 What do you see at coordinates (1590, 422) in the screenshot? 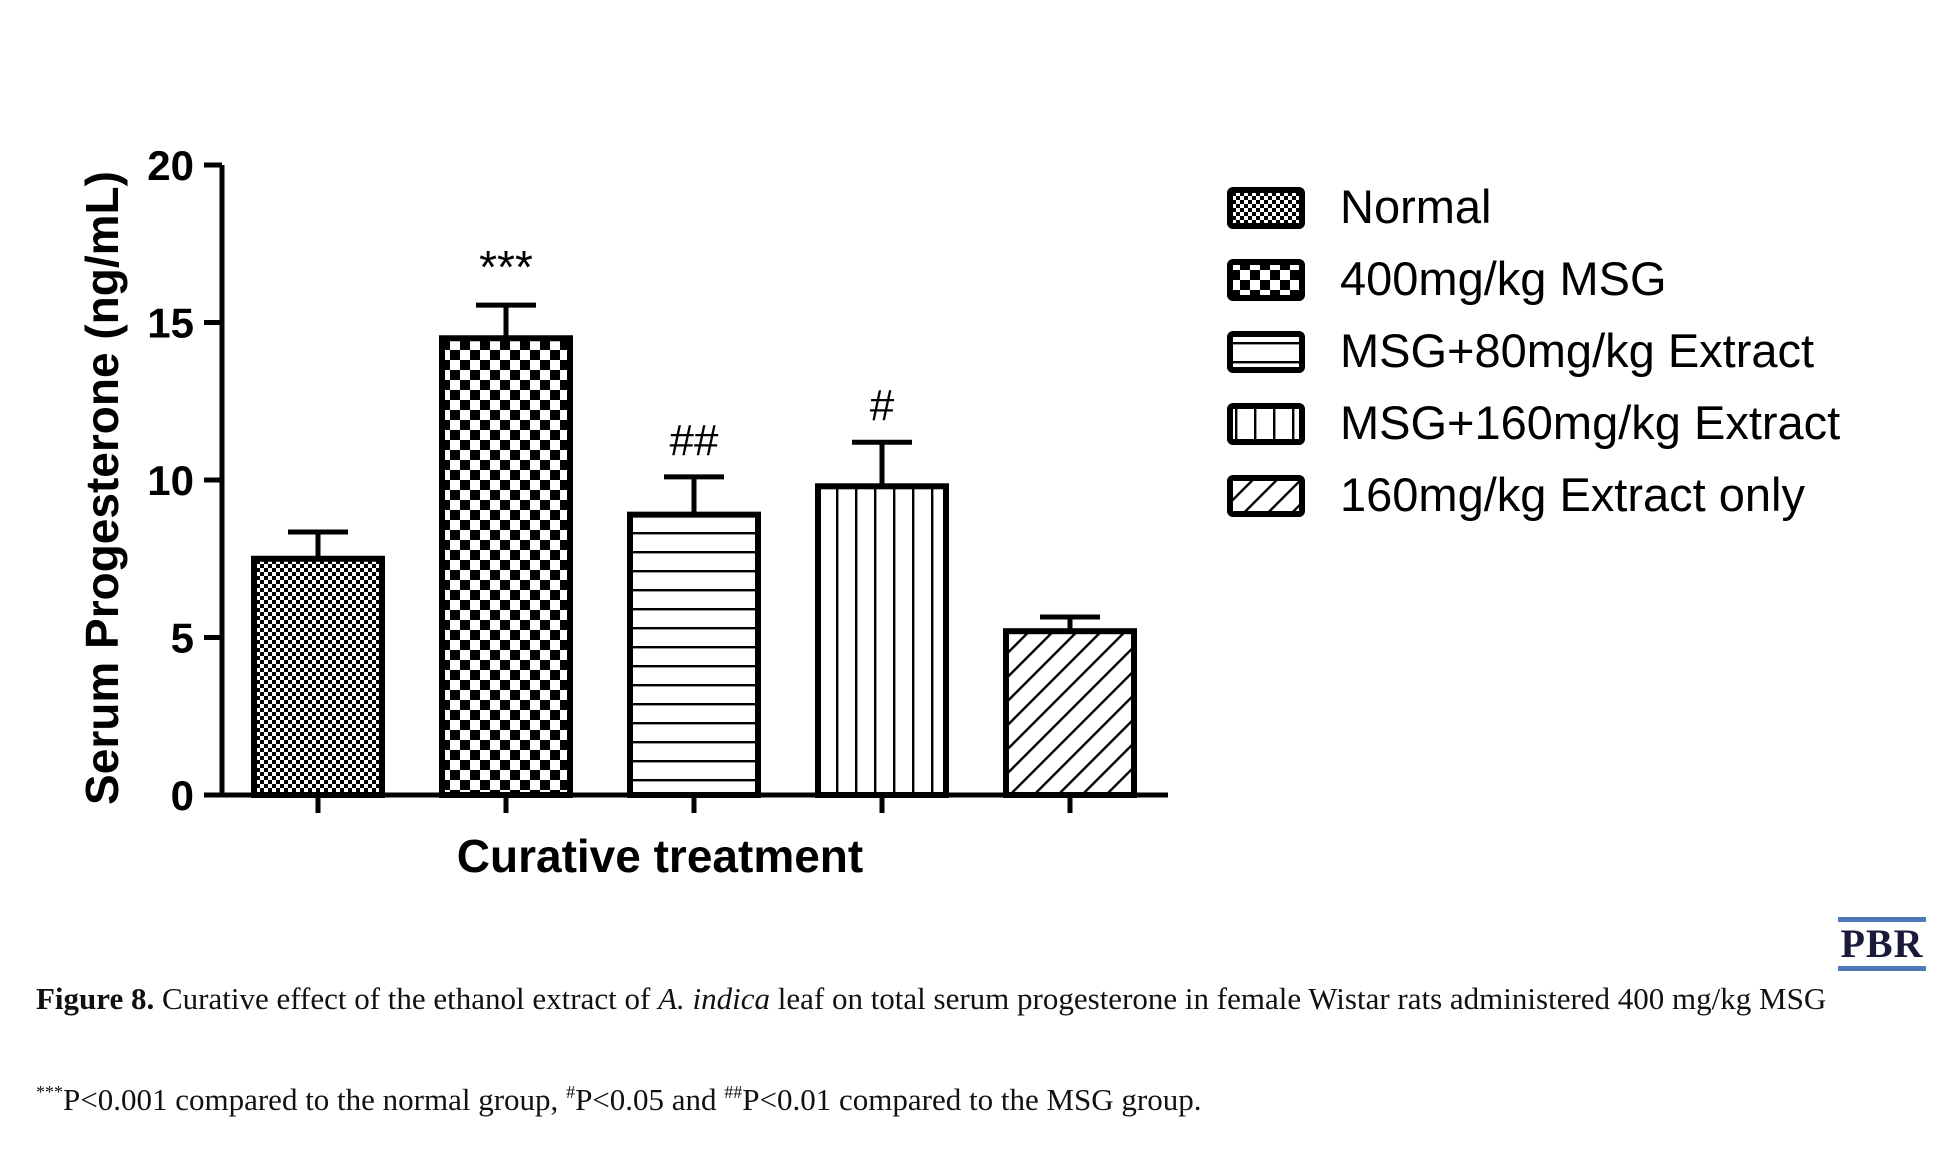
I see `legend-label: MSG+160mg/kg Extract` at bounding box center [1590, 422].